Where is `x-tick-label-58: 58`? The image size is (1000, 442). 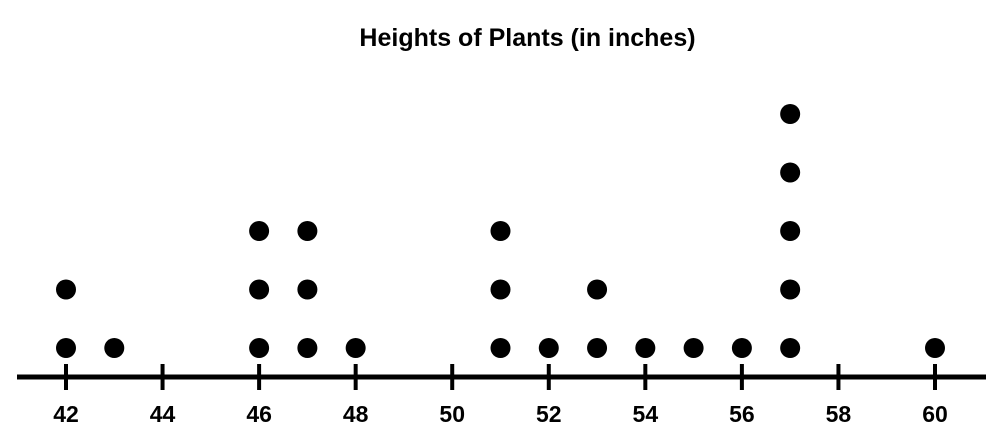 x-tick-label-58: 58 is located at coordinates (839, 414).